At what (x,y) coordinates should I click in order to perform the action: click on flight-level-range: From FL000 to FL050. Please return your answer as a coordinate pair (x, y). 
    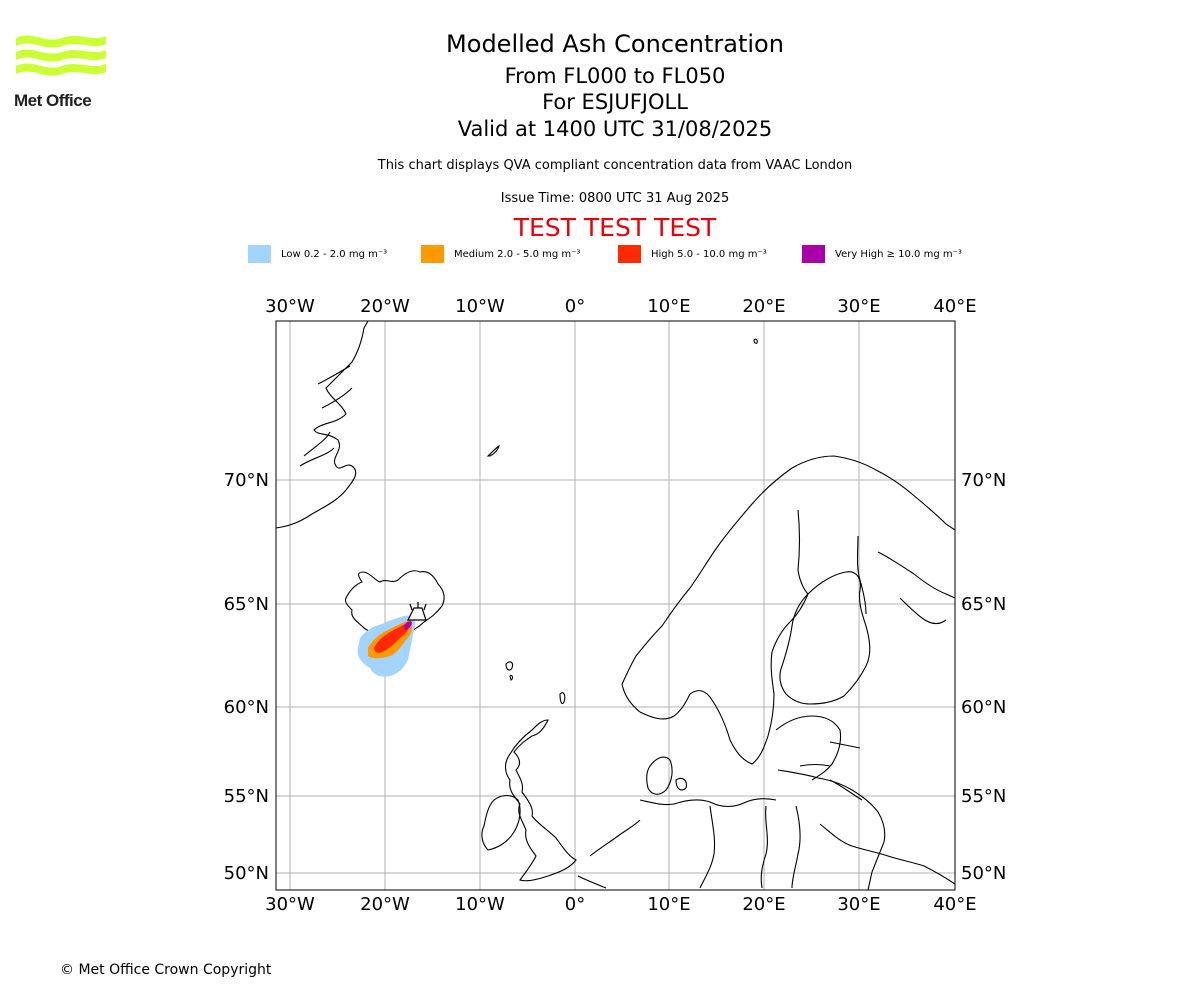
    Looking at the image, I should click on (615, 76).